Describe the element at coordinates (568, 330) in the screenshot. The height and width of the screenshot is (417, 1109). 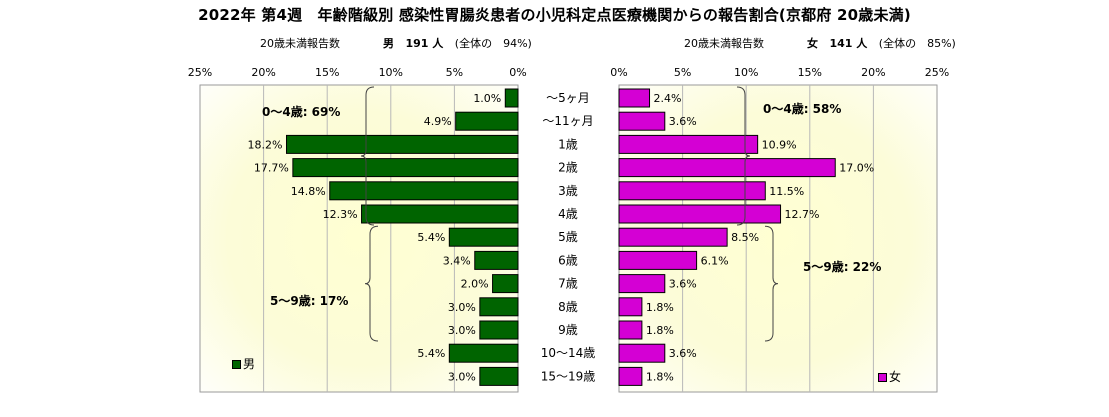
I see `category-label: 9歳` at that location.